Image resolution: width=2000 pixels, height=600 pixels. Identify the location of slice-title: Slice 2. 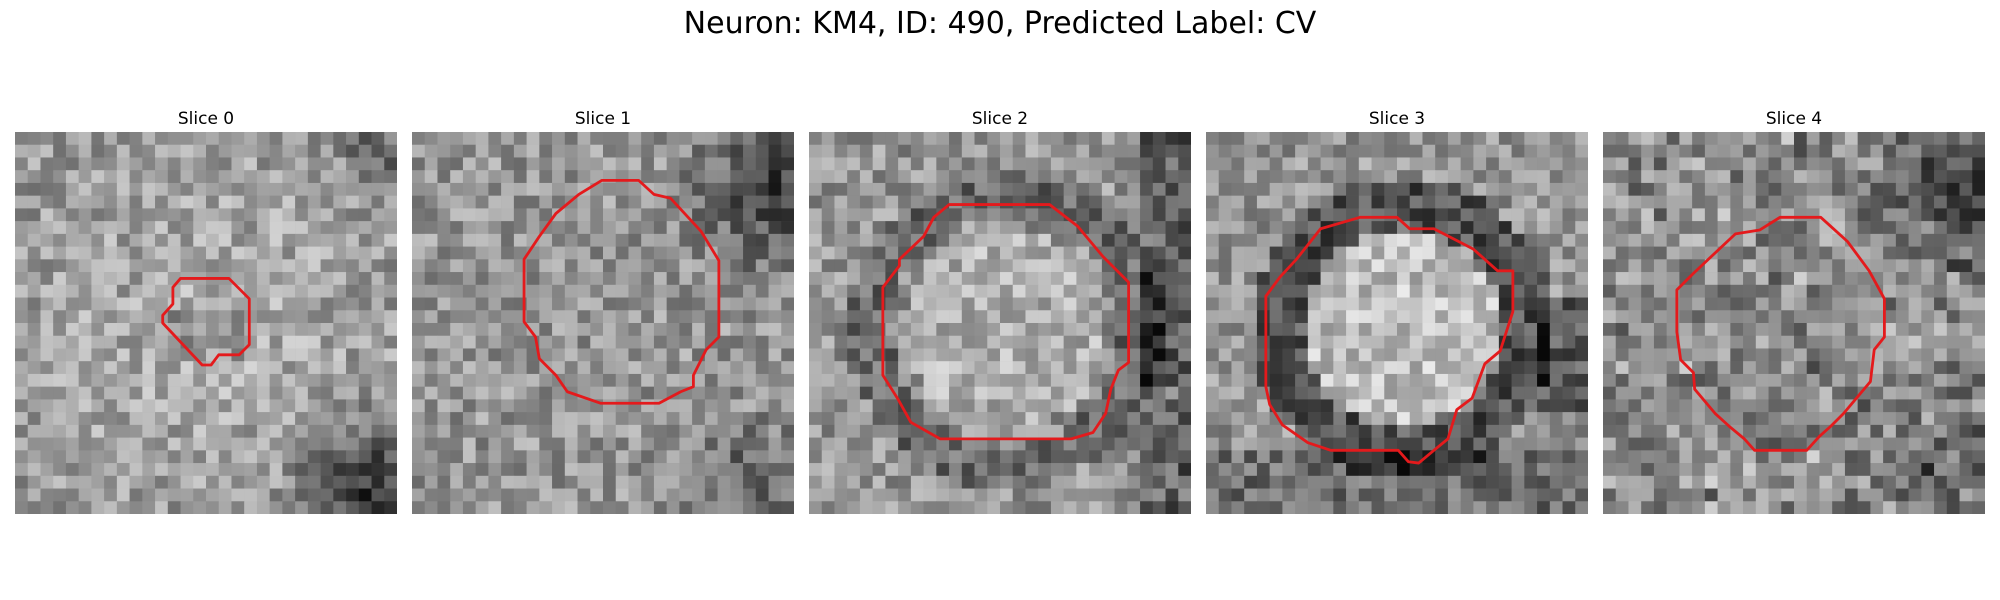
(1000, 119).